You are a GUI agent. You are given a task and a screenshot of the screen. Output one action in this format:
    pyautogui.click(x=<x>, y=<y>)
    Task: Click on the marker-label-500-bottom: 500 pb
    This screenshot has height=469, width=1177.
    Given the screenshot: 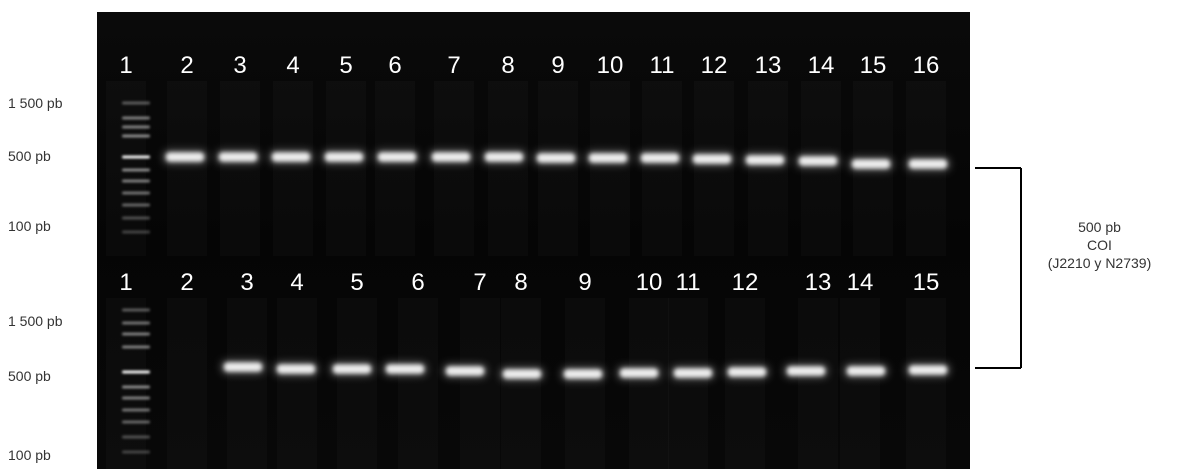 What is the action you would take?
    pyautogui.click(x=29, y=376)
    